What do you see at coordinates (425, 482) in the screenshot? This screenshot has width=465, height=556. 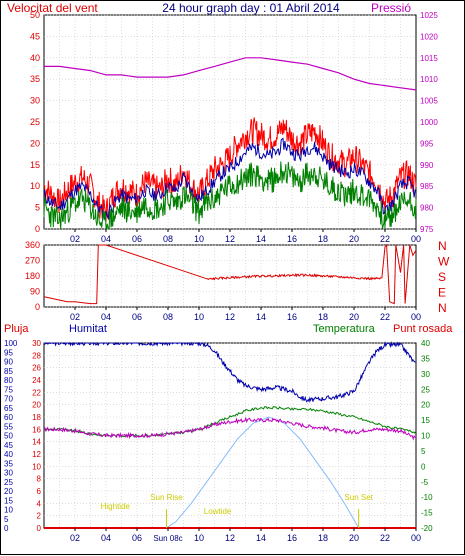 I see `temperature-y-tick-label: -5` at bounding box center [425, 482].